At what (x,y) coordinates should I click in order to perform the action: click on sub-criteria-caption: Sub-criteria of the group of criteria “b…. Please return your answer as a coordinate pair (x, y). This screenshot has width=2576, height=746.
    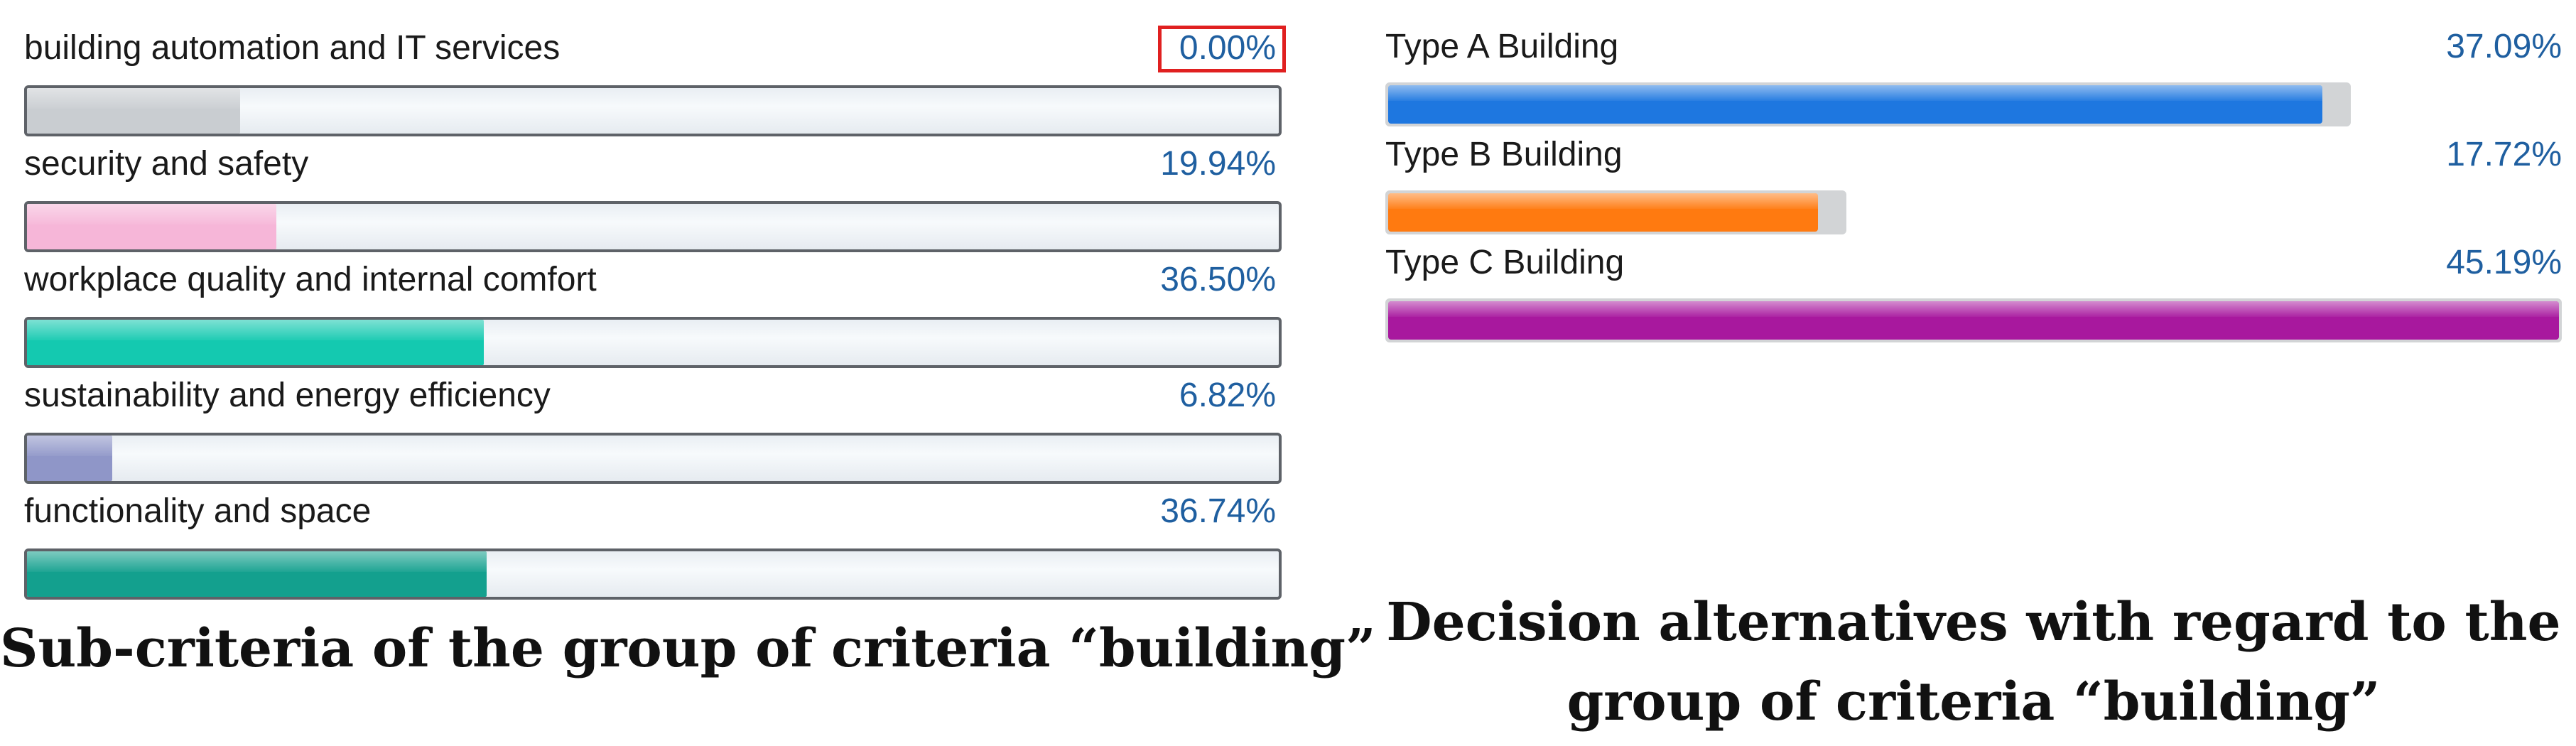
    Looking at the image, I should click on (688, 648).